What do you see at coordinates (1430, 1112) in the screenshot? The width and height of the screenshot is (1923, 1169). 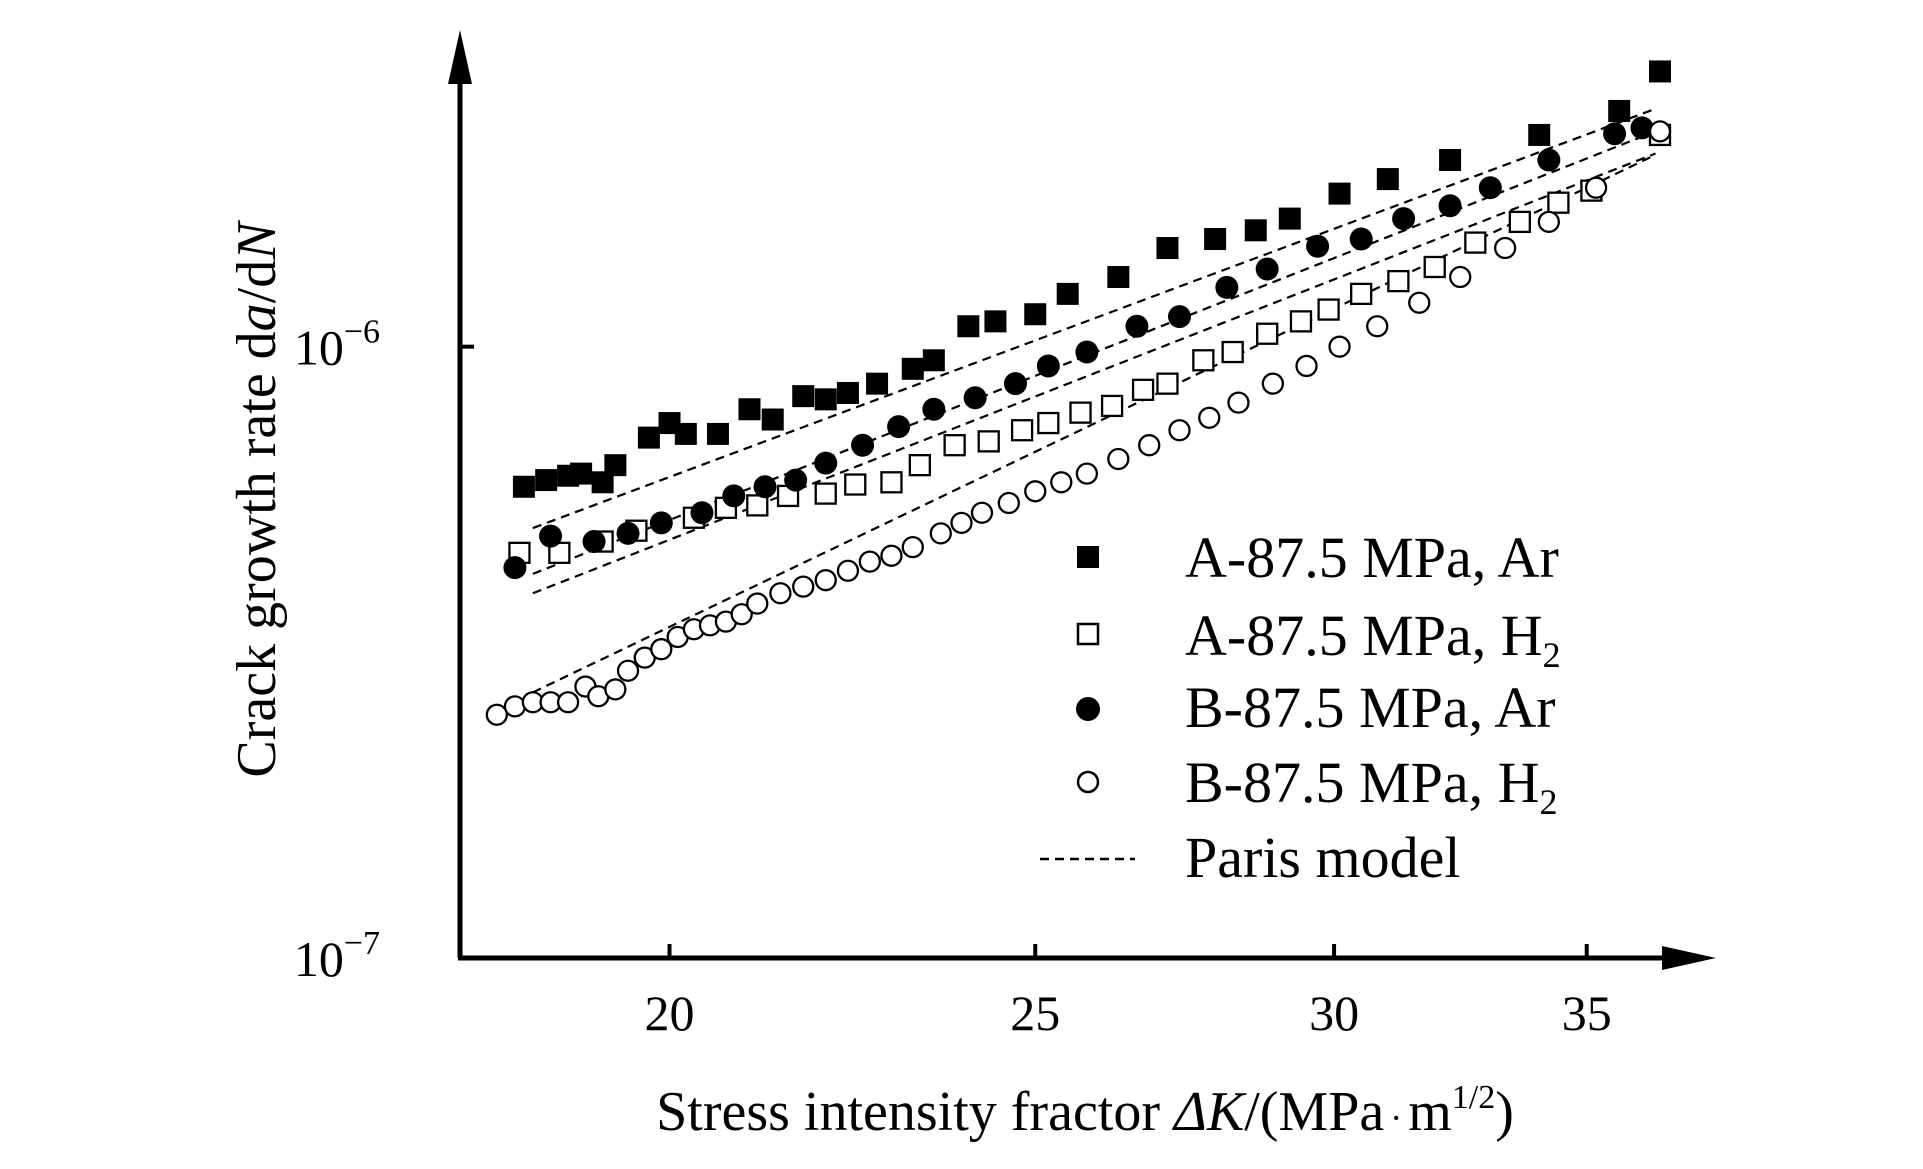 I see `x-axis-title-units-m: m` at bounding box center [1430, 1112].